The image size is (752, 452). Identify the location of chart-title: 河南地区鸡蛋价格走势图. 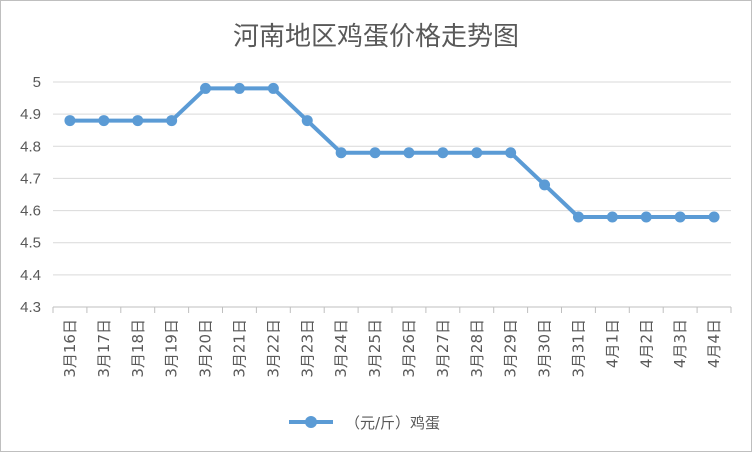
(376, 37).